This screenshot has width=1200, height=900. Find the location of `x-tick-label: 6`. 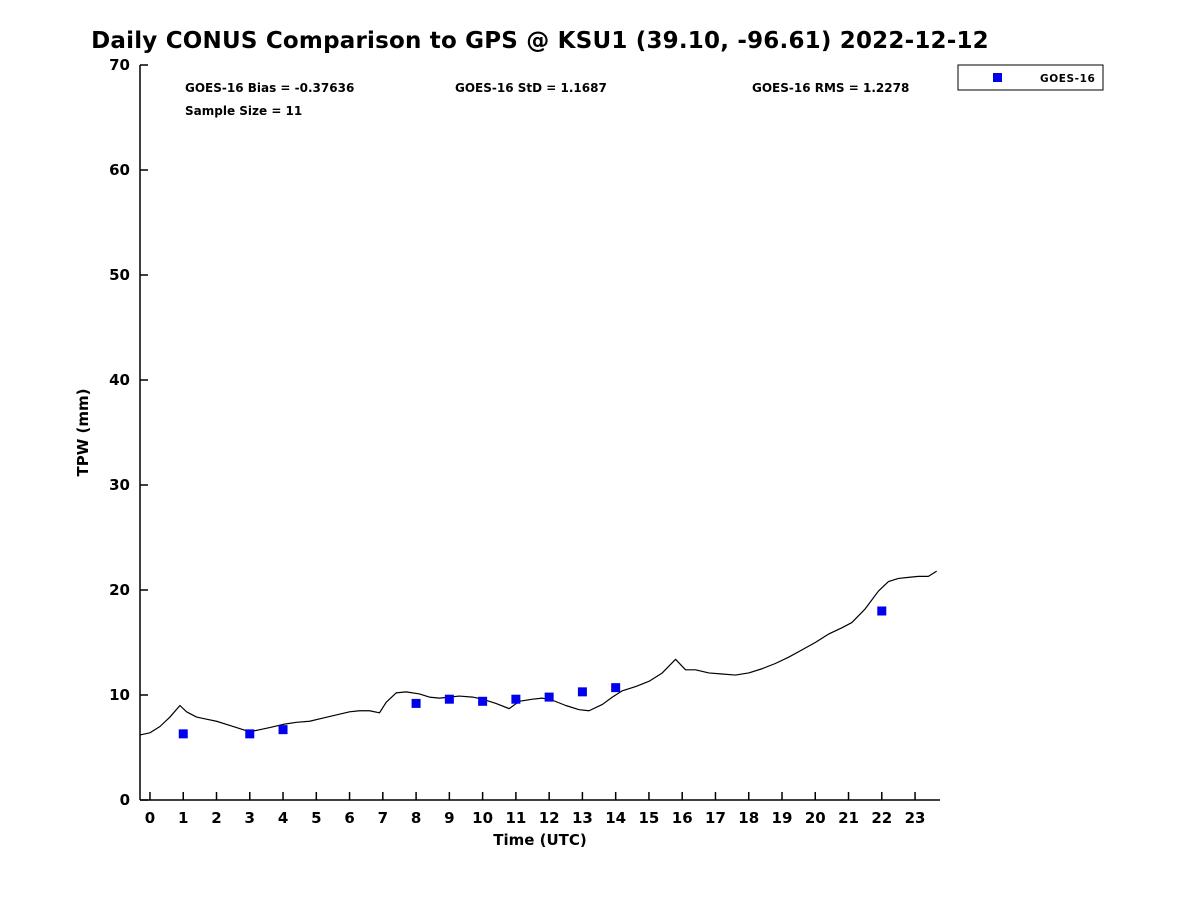

x-tick-label: 6 is located at coordinates (349, 818).